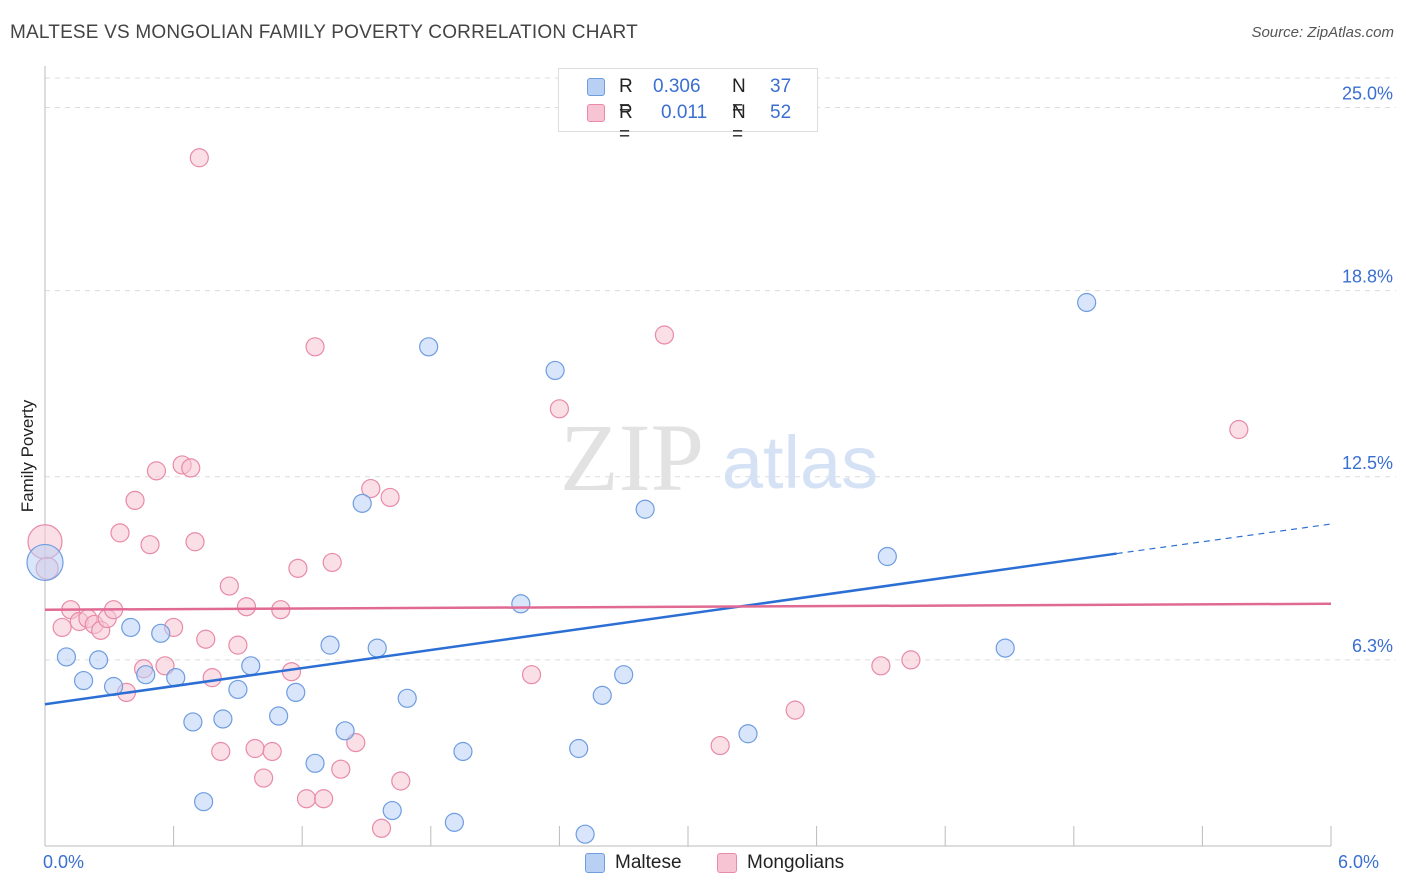 The image size is (1406, 892). What do you see at coordinates (64, 862) in the screenshot?
I see `x-tick-min: 0.0%` at bounding box center [64, 862].